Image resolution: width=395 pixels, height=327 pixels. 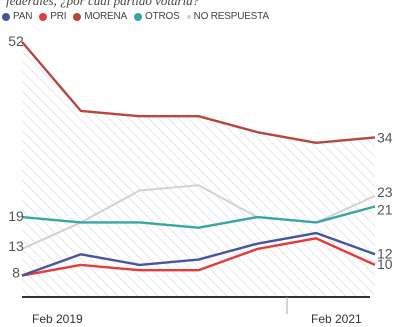 What do you see at coordinates (23, 16) in the screenshot?
I see `legend-label: PAN` at bounding box center [23, 16].